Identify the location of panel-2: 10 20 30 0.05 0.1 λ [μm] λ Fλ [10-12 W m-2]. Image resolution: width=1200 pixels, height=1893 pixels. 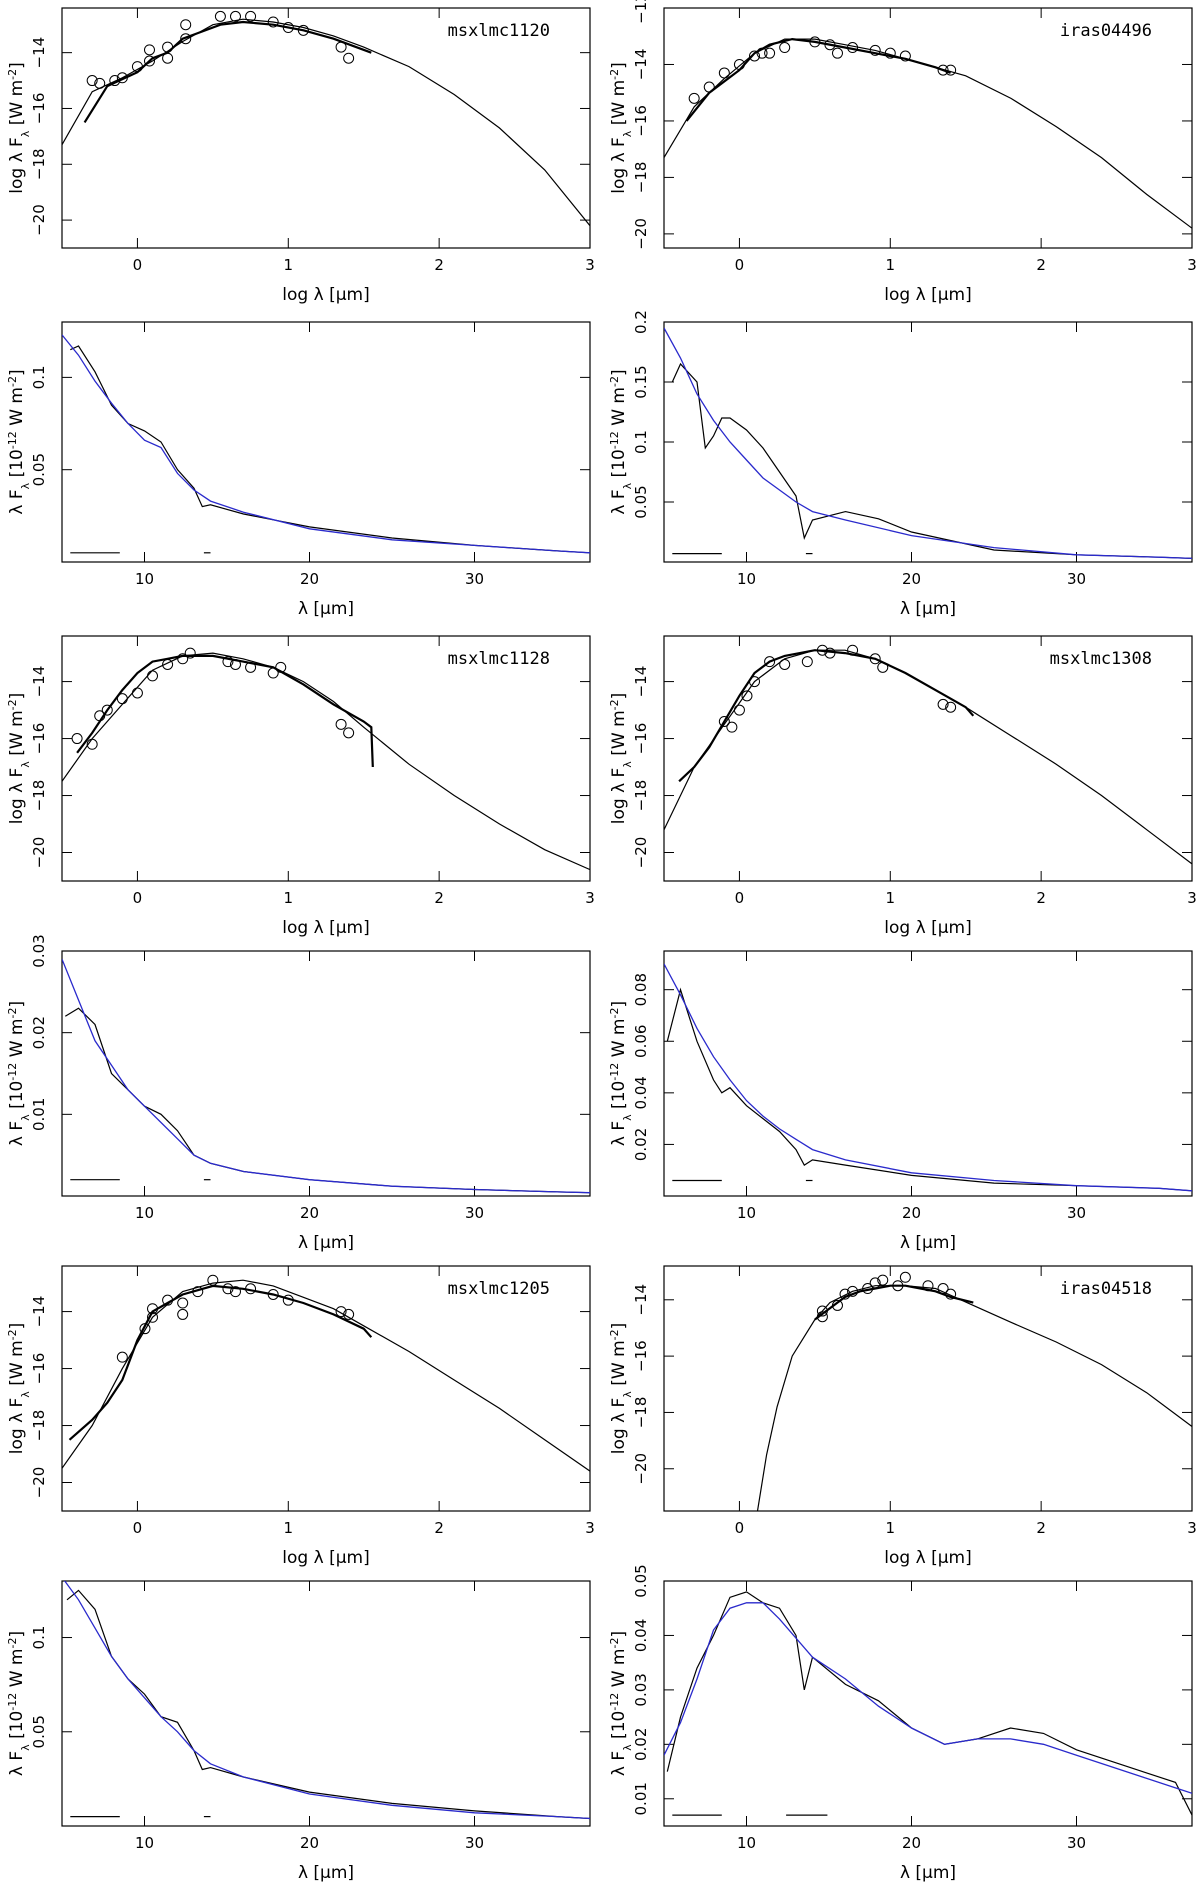
(298, 470).